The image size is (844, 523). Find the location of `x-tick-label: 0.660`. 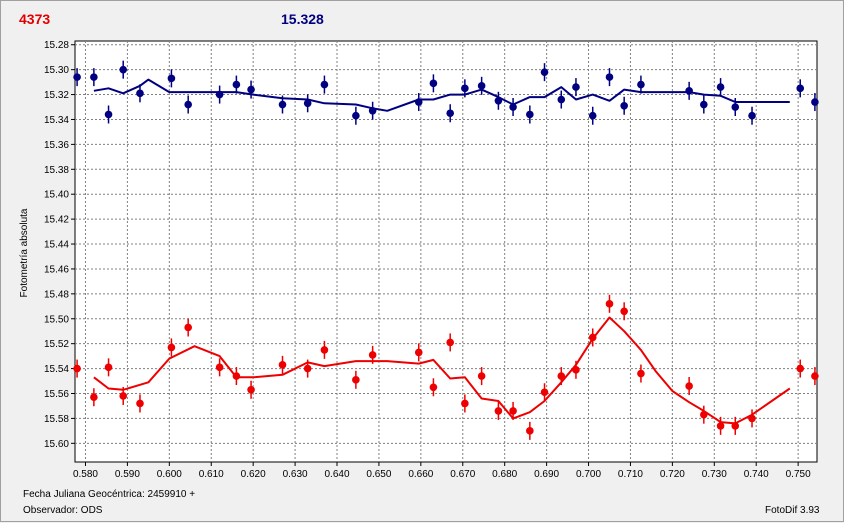

x-tick-label: 0.660 is located at coordinates (420, 474).